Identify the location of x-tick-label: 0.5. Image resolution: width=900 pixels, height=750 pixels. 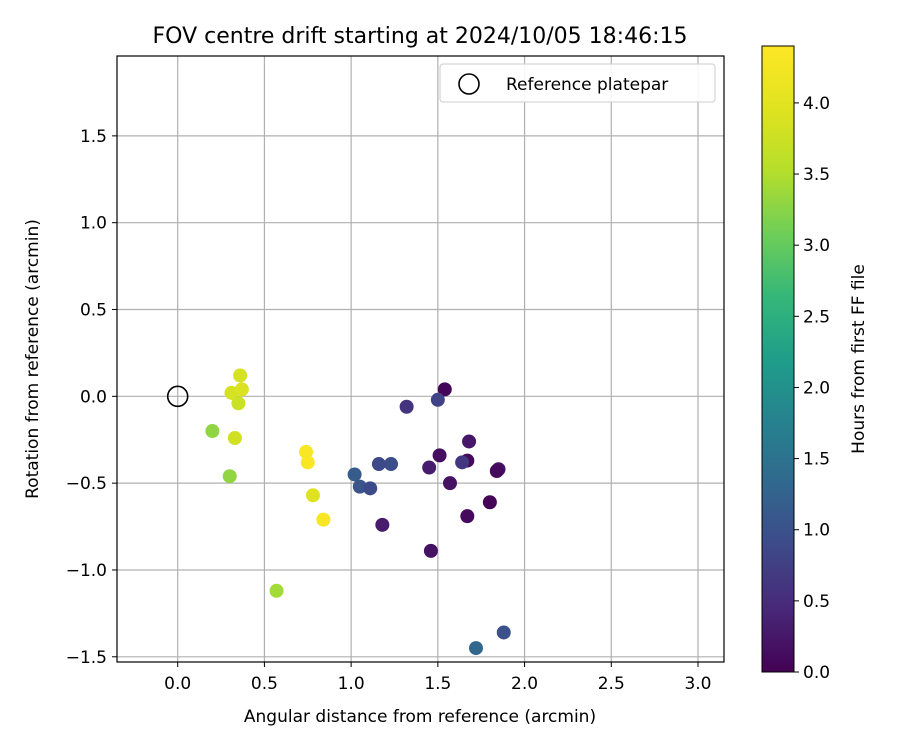
(264, 684).